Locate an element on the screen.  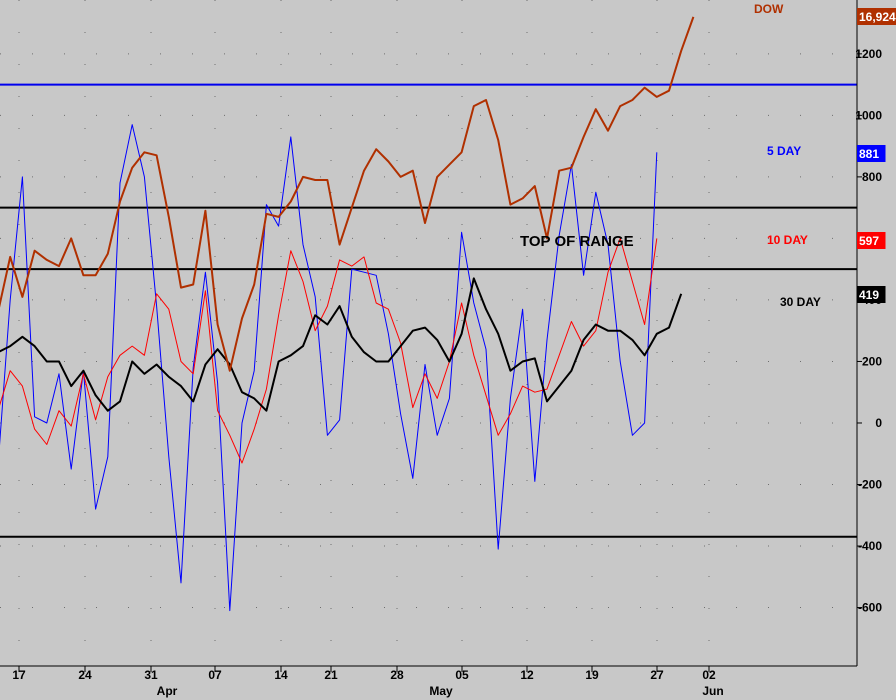
x-tick-label: 19 is located at coordinates (592, 675).